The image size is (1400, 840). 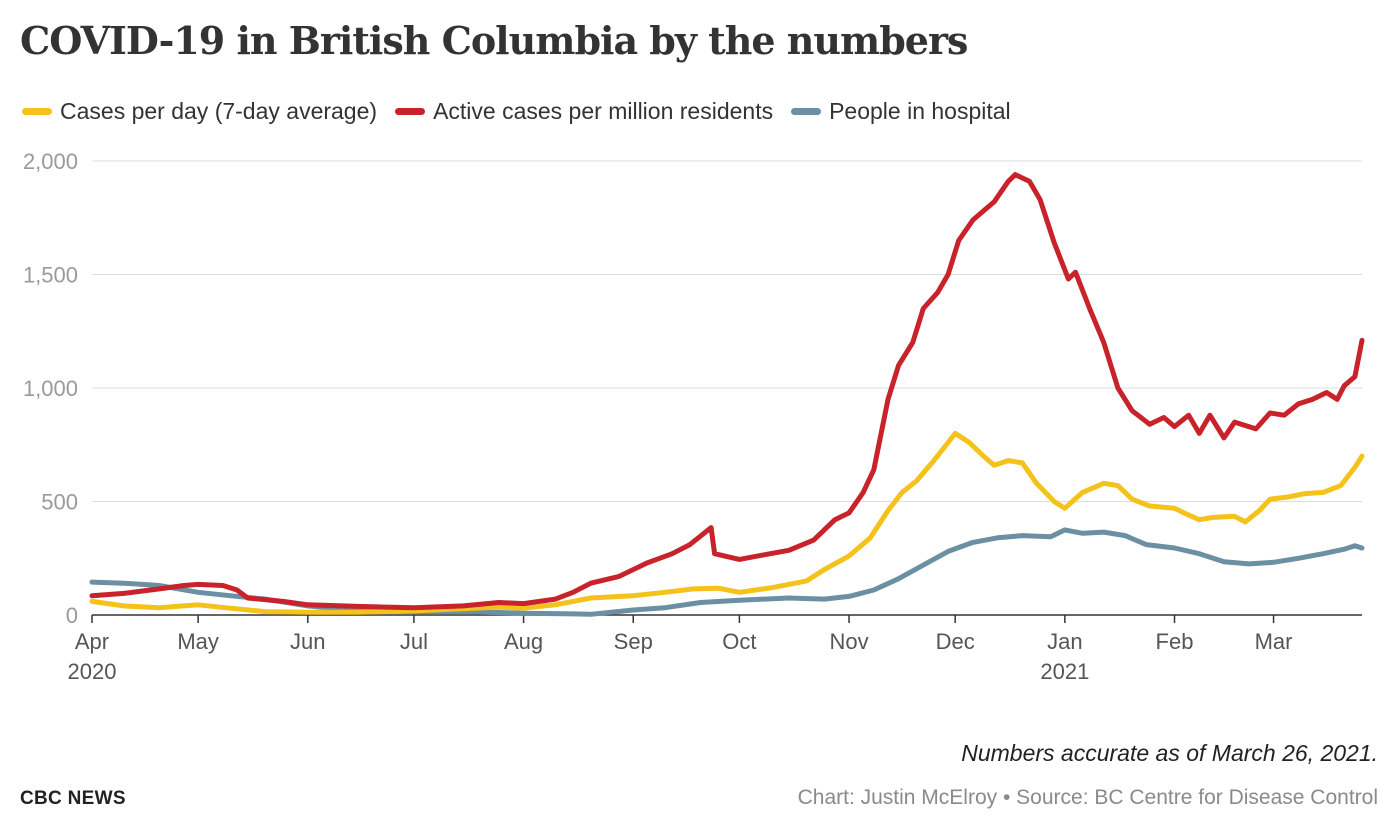 What do you see at coordinates (410, 111) in the screenshot?
I see `legend-swatch-active` at bounding box center [410, 111].